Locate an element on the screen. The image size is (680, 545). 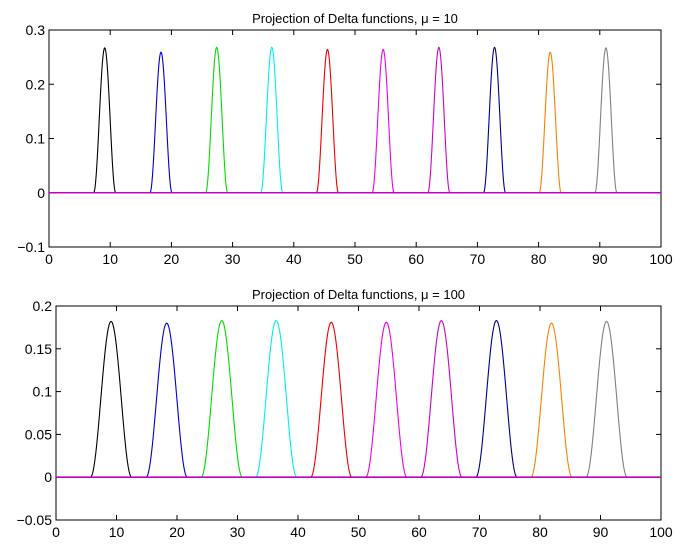
y-tick-label: −0.05 is located at coordinates (35, 520).